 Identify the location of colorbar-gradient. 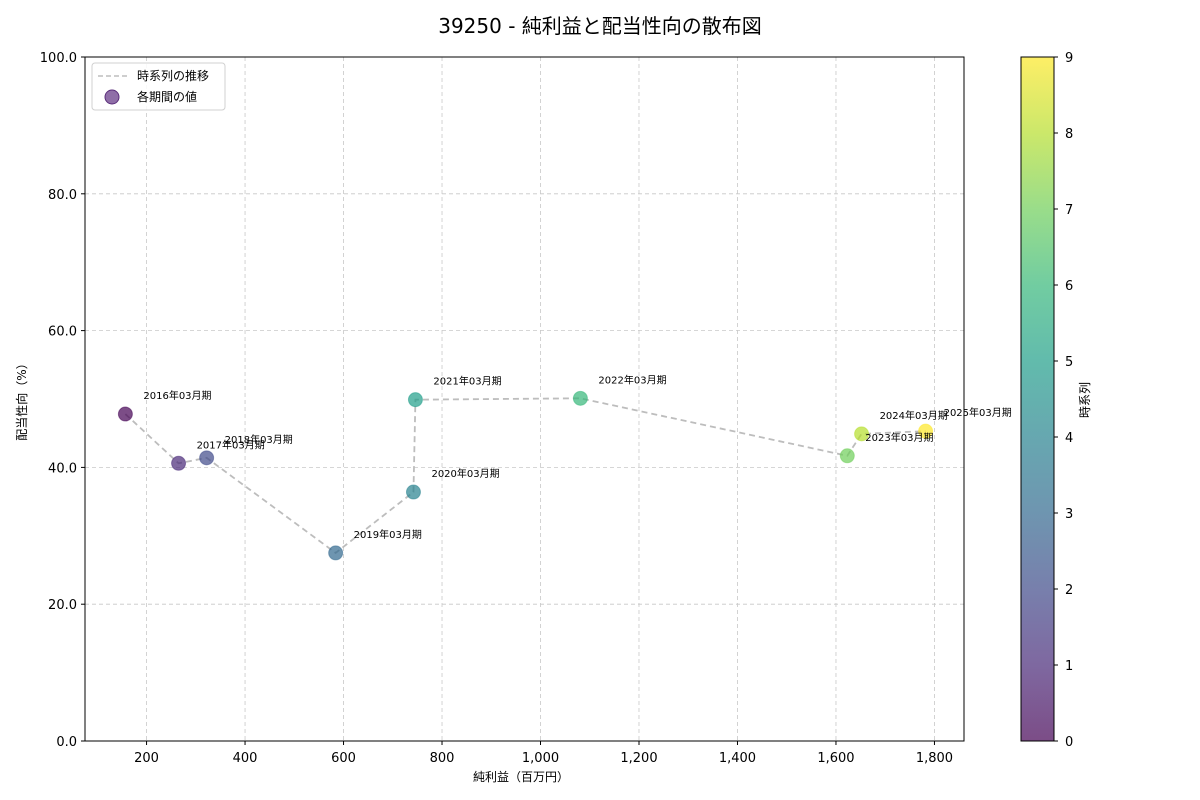
(1037, 399).